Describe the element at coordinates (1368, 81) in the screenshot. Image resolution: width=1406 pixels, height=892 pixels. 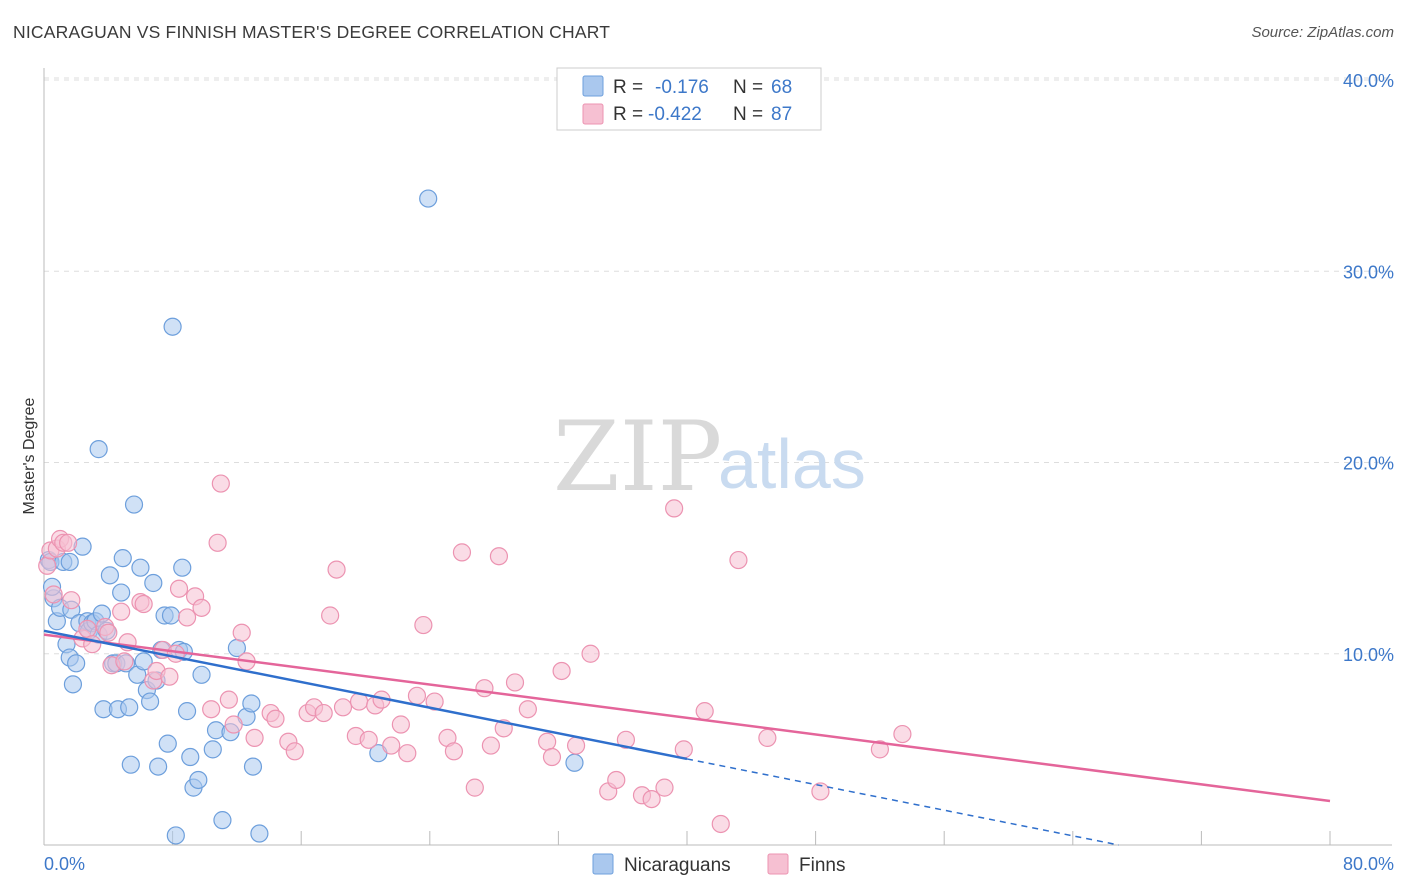
I see `y-tick-label: 40.0%` at that location.